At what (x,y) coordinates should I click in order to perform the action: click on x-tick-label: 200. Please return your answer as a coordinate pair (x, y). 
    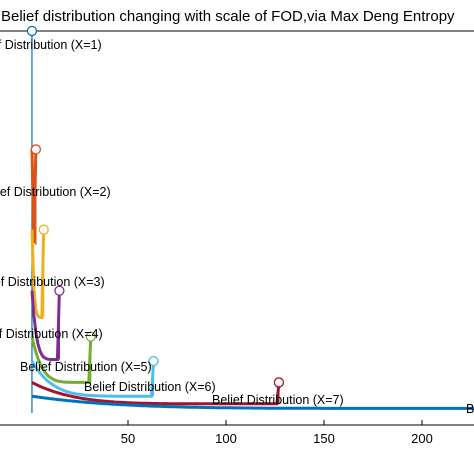
    Looking at the image, I should click on (422, 438).